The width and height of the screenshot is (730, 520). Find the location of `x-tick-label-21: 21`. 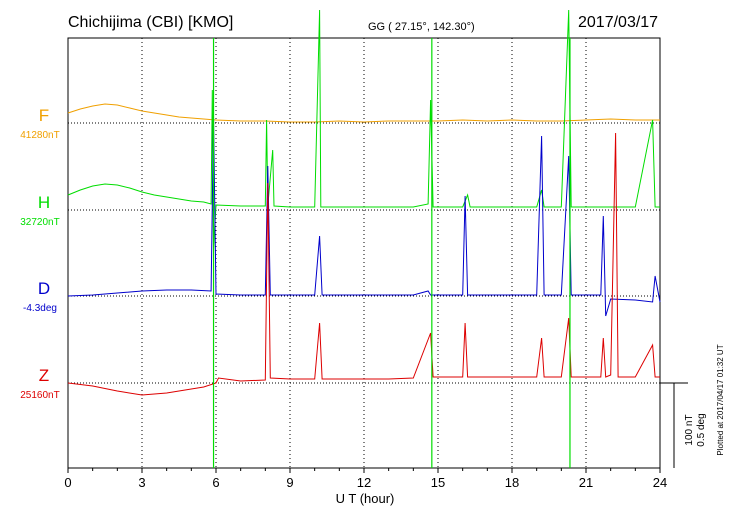

x-tick-label-21: 21 is located at coordinates (586, 482).